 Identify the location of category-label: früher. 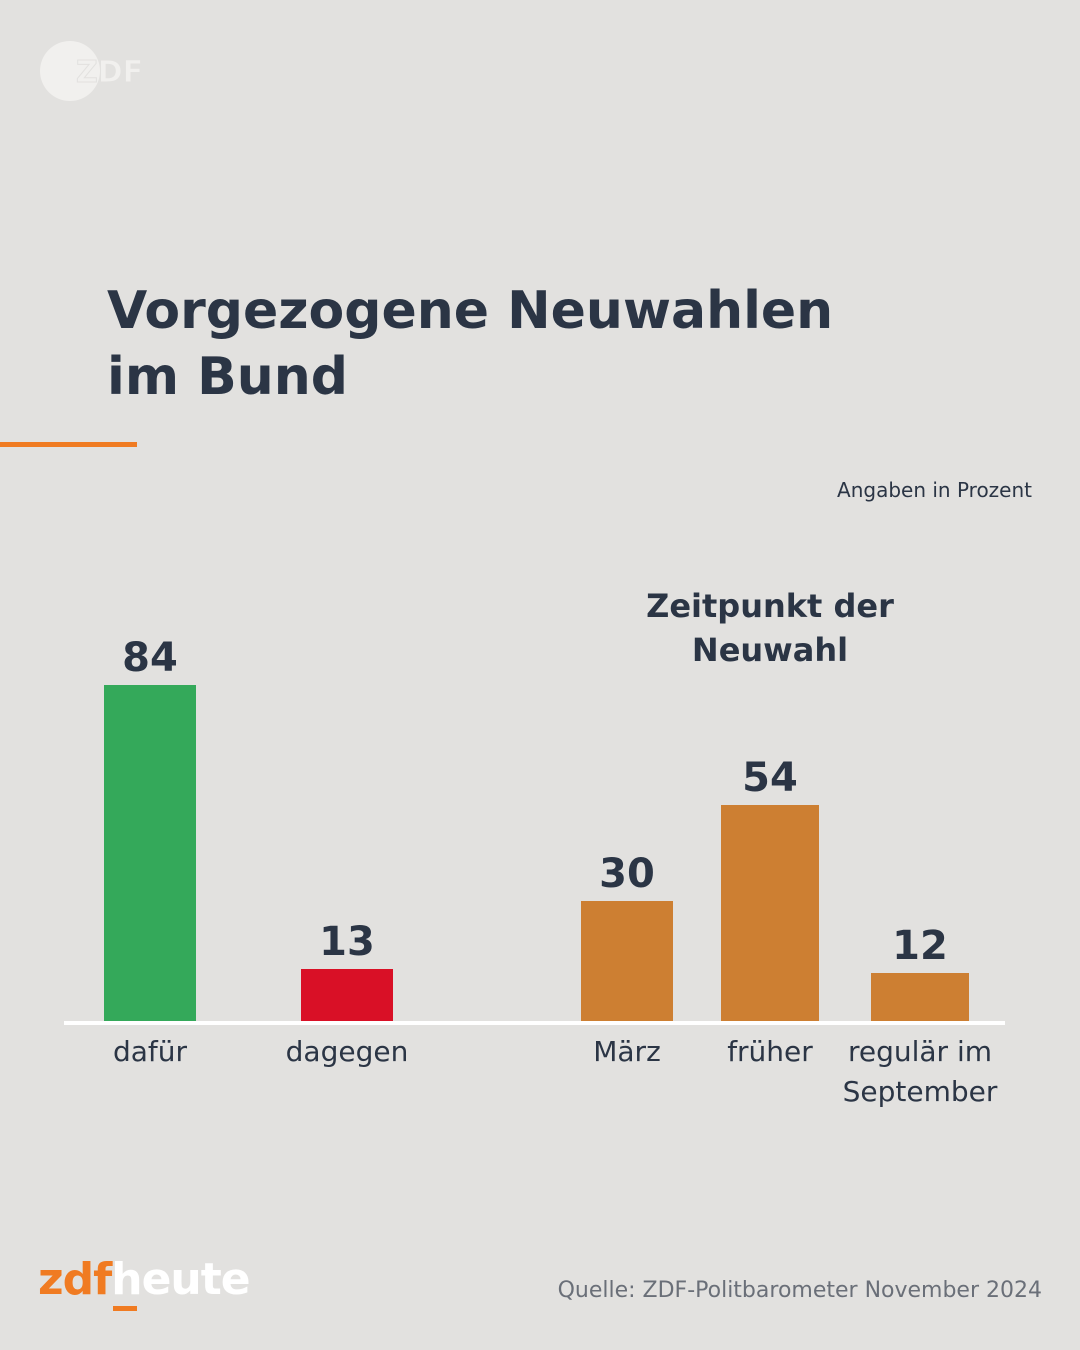
(770, 1051).